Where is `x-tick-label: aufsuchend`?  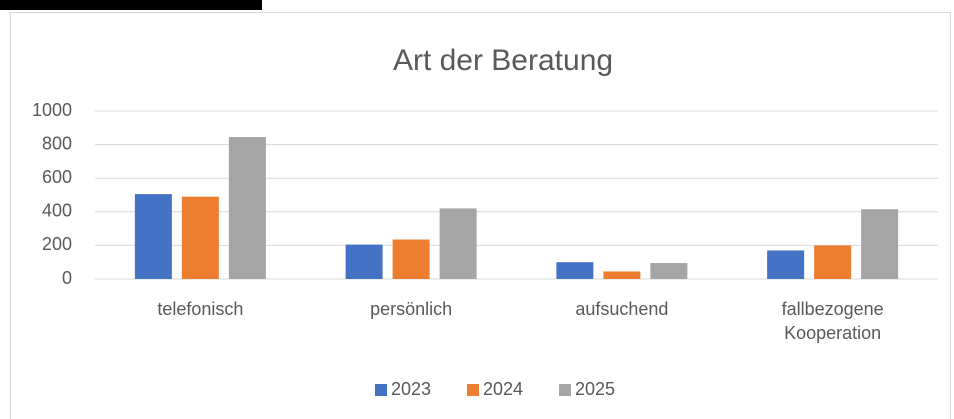
x-tick-label: aufsuchend is located at coordinates (622, 309).